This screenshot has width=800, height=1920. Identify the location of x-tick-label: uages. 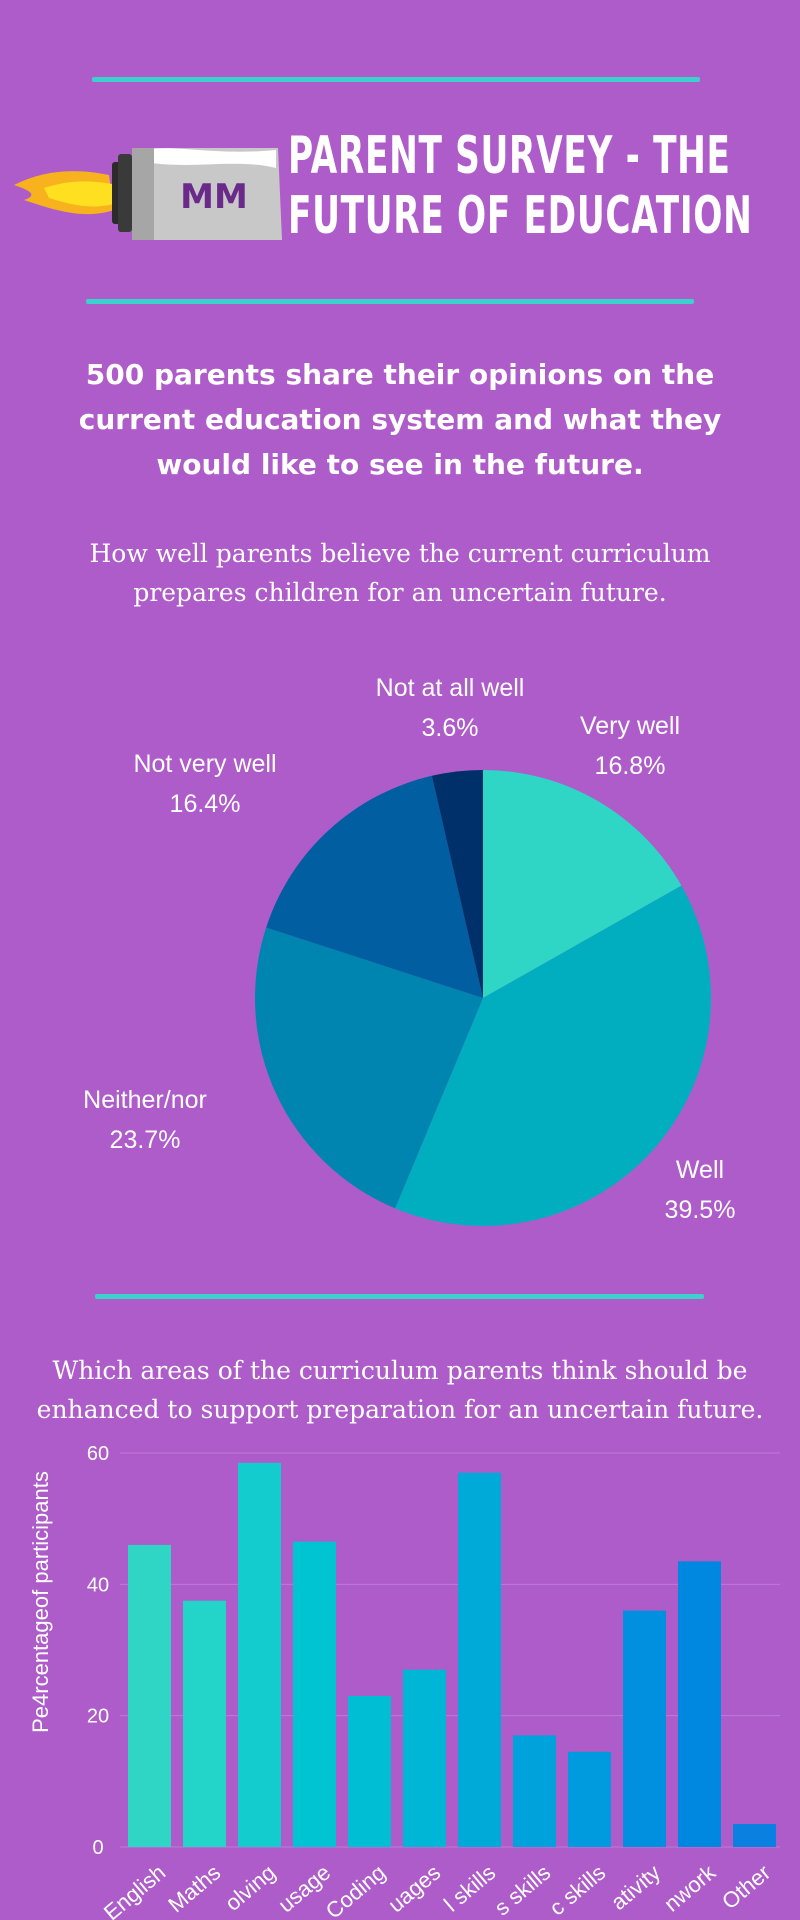
(414, 1889).